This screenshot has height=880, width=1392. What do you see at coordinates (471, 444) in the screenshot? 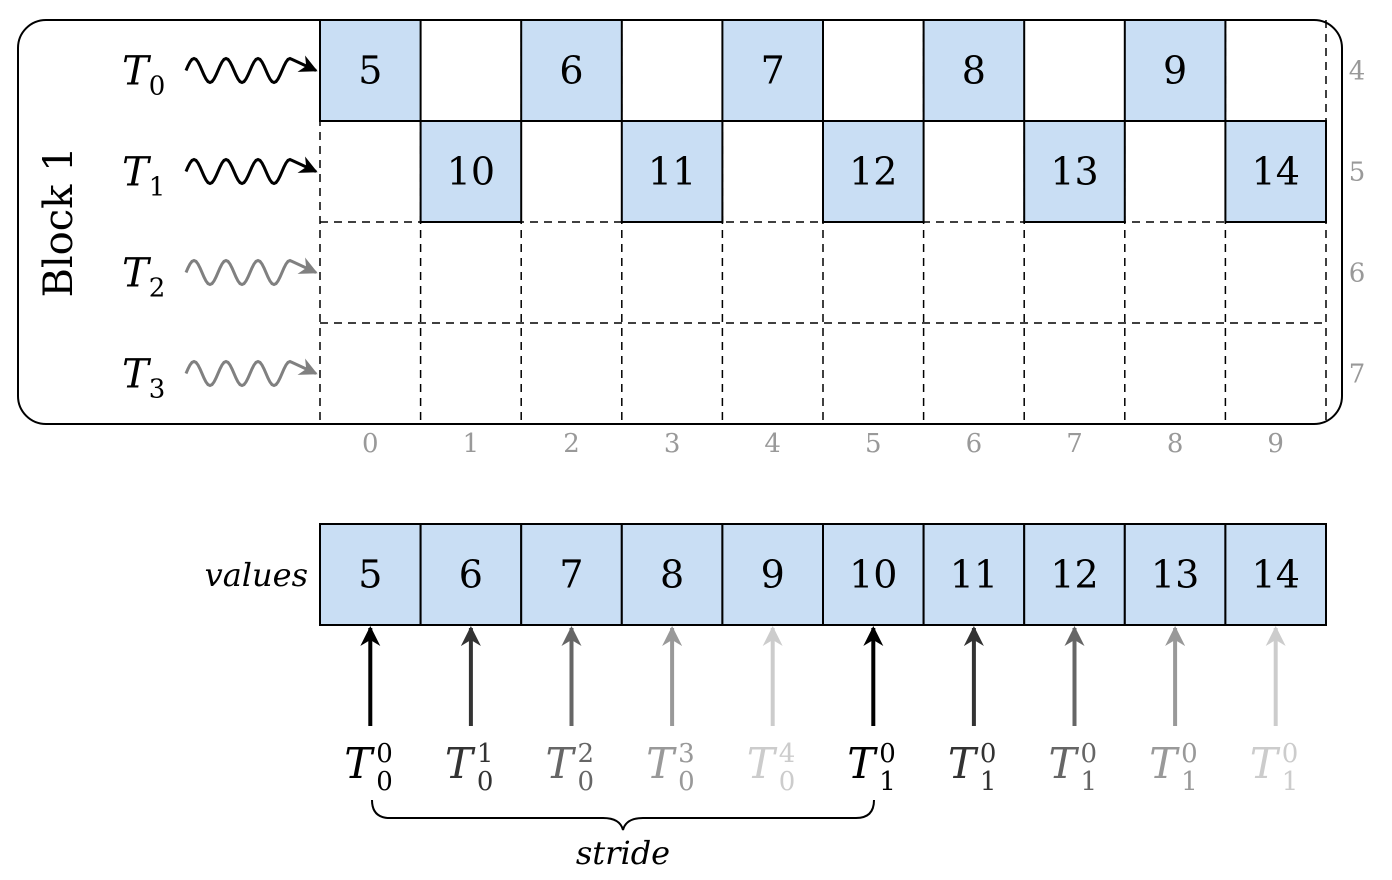
I see `column-index: 1` at bounding box center [471, 444].